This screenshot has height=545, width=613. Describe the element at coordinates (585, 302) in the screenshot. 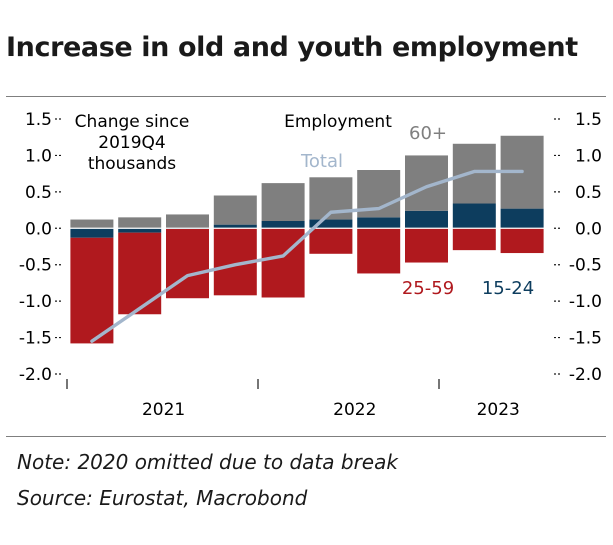

I see `right-tick-label: -1.0` at that location.